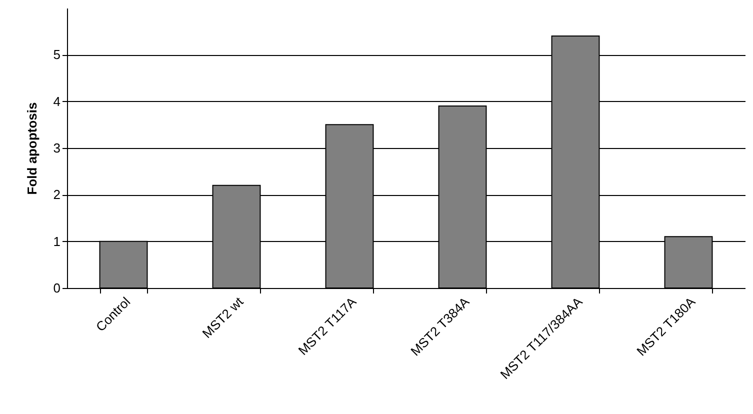 This screenshot has width=753, height=414. Describe the element at coordinates (56, 101) in the screenshot. I see `y-tick-label: 4` at that location.